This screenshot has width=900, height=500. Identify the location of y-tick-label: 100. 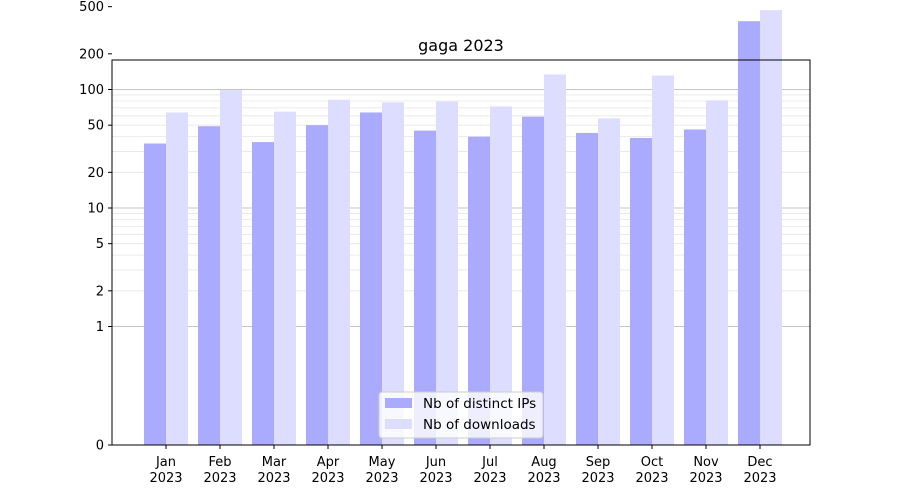
(91, 90).